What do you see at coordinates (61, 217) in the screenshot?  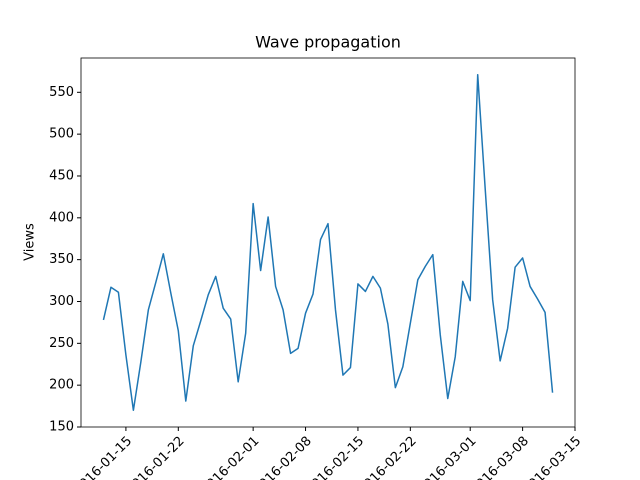 I see `y-tick-label: 400` at bounding box center [61, 217].